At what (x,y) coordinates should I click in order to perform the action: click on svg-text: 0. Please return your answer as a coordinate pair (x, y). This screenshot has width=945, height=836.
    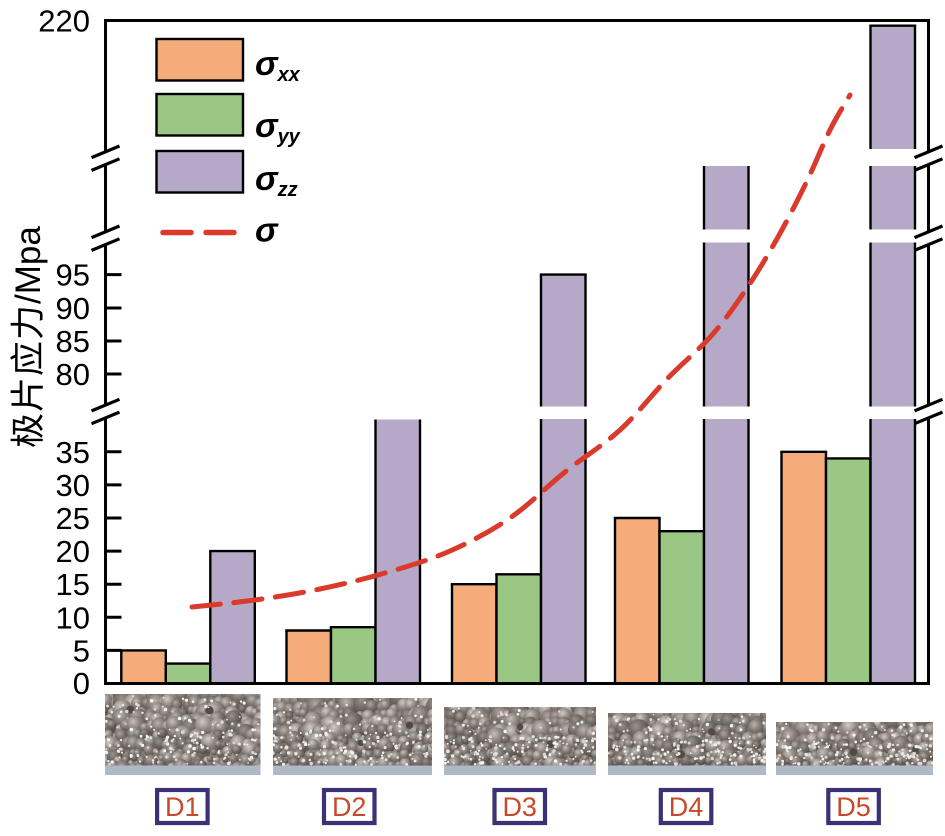
    Looking at the image, I should click on (81, 683).